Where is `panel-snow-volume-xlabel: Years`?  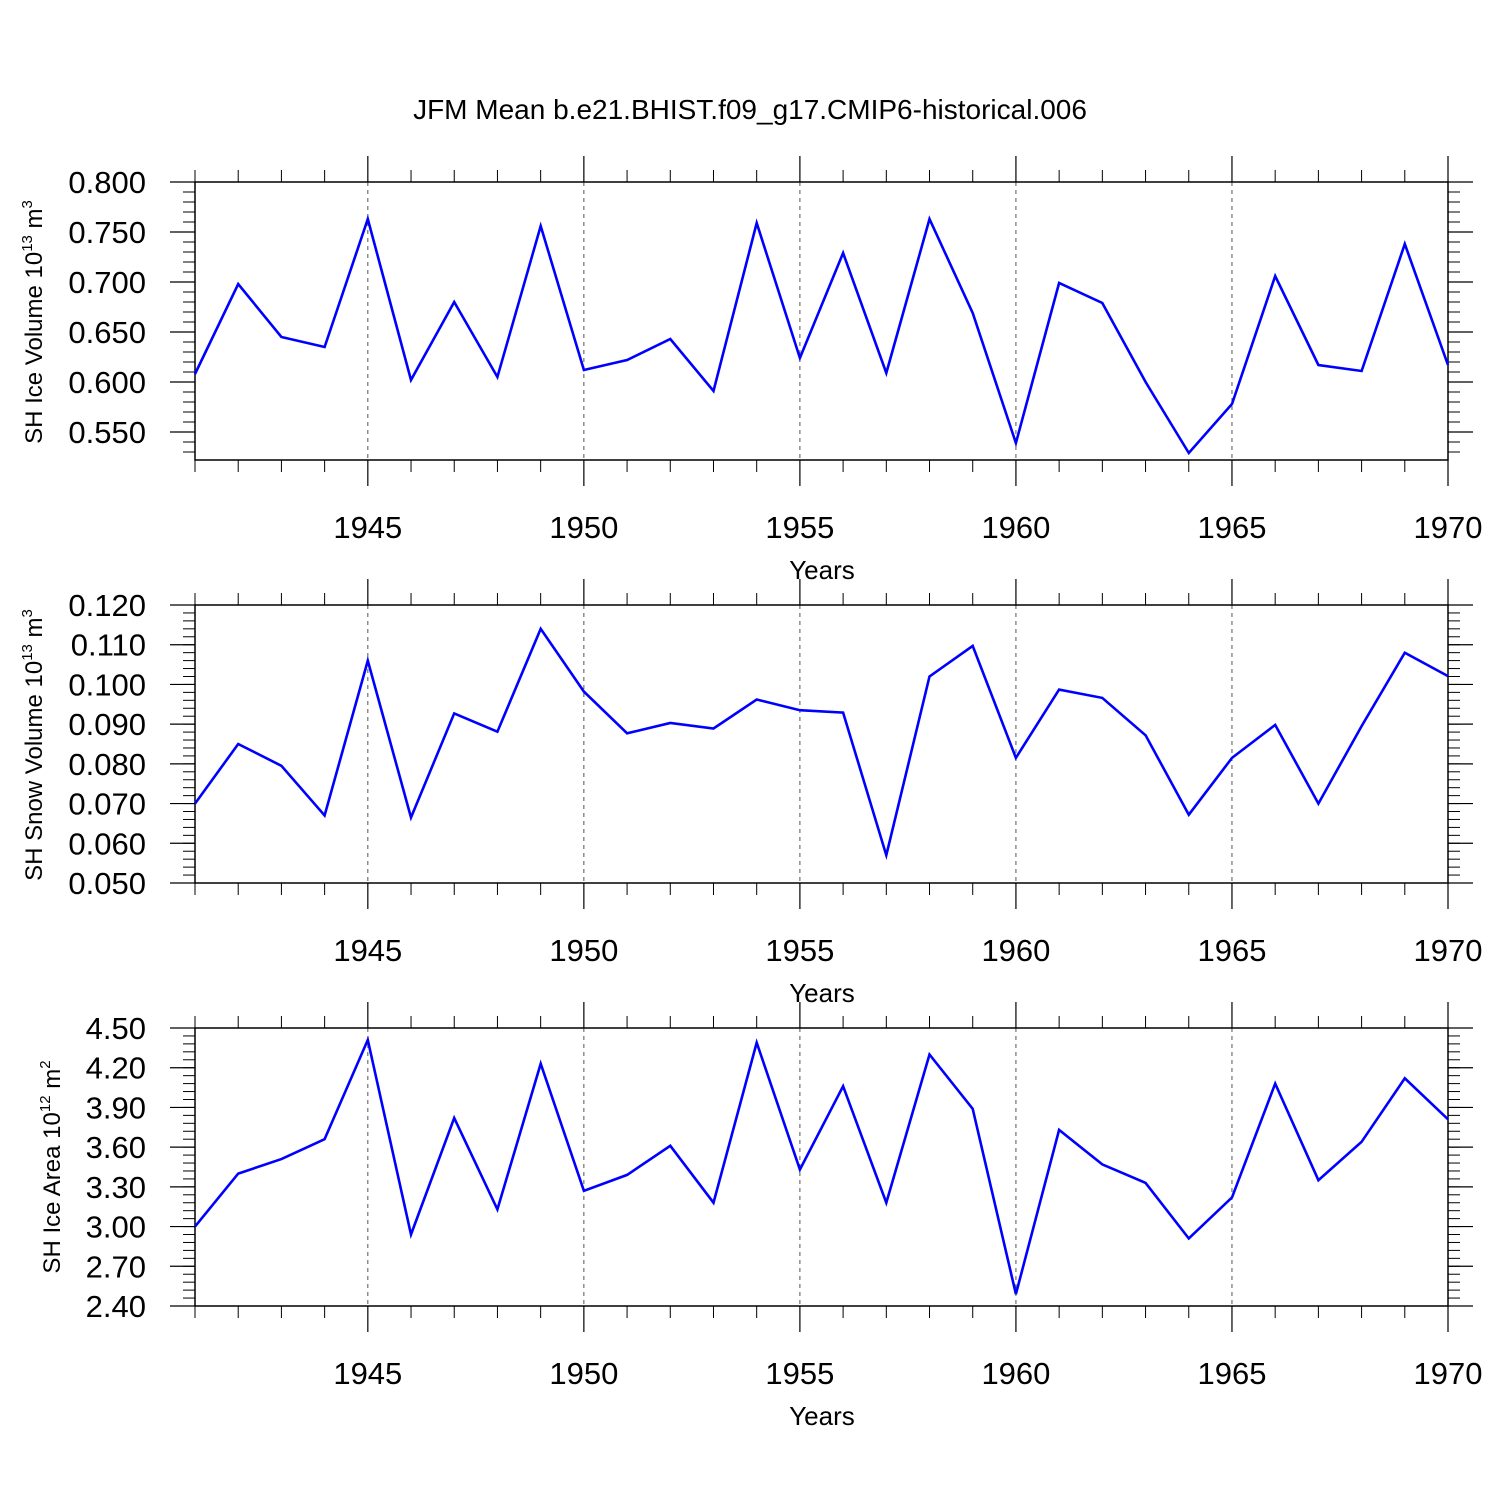
panel-snow-volume-xlabel: Years is located at coordinates (822, 993).